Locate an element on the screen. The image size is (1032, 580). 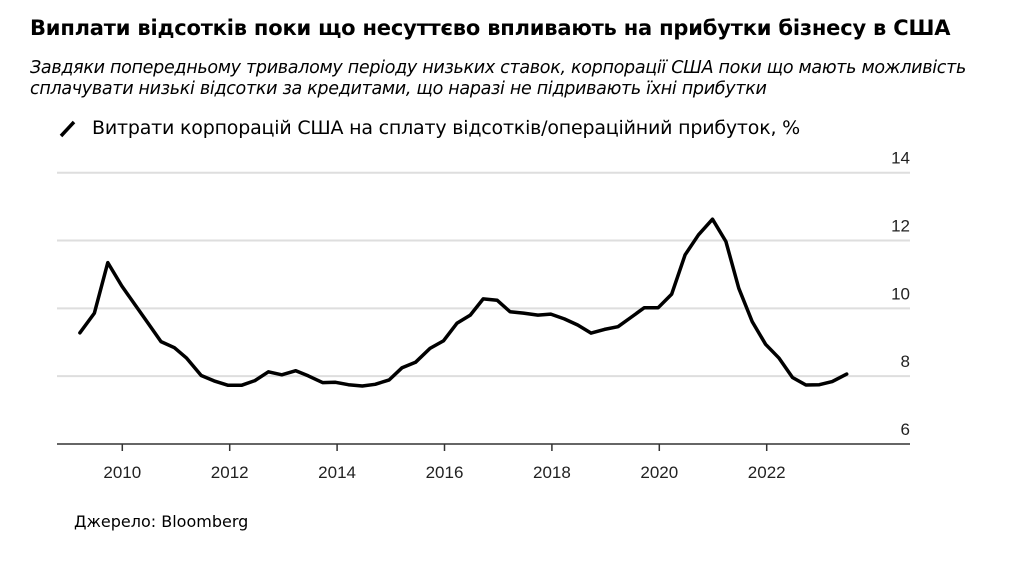
x-tick-label: 2012 is located at coordinates (230, 472).